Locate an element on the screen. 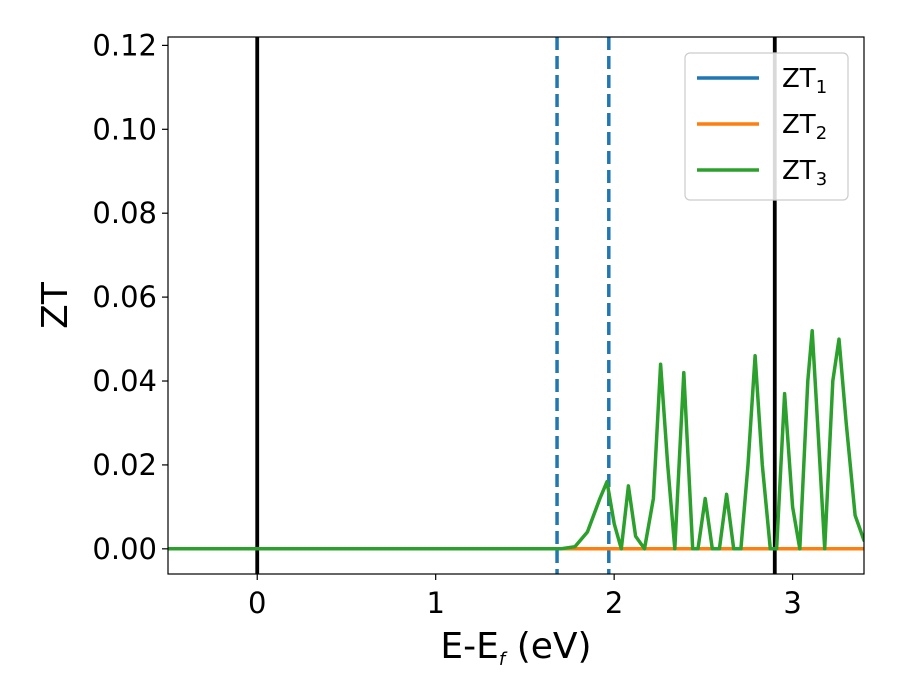 This screenshot has height=700, width=900. y-axis-label: ZT is located at coordinates (55, 305).